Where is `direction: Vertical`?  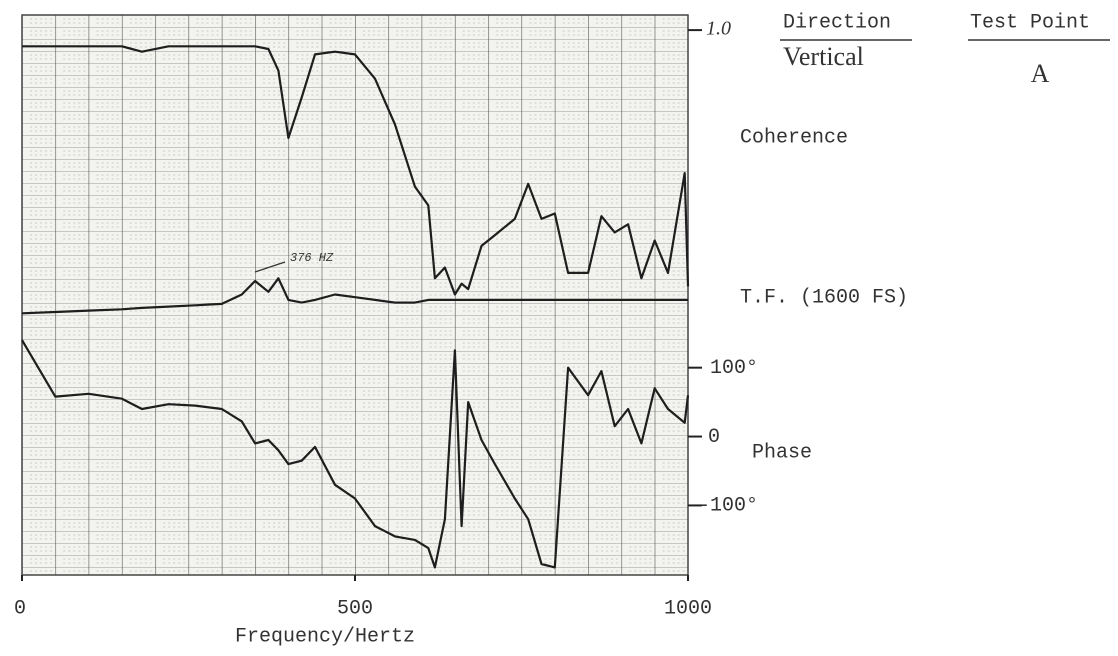
direction: Vertical is located at coordinates (823, 56).